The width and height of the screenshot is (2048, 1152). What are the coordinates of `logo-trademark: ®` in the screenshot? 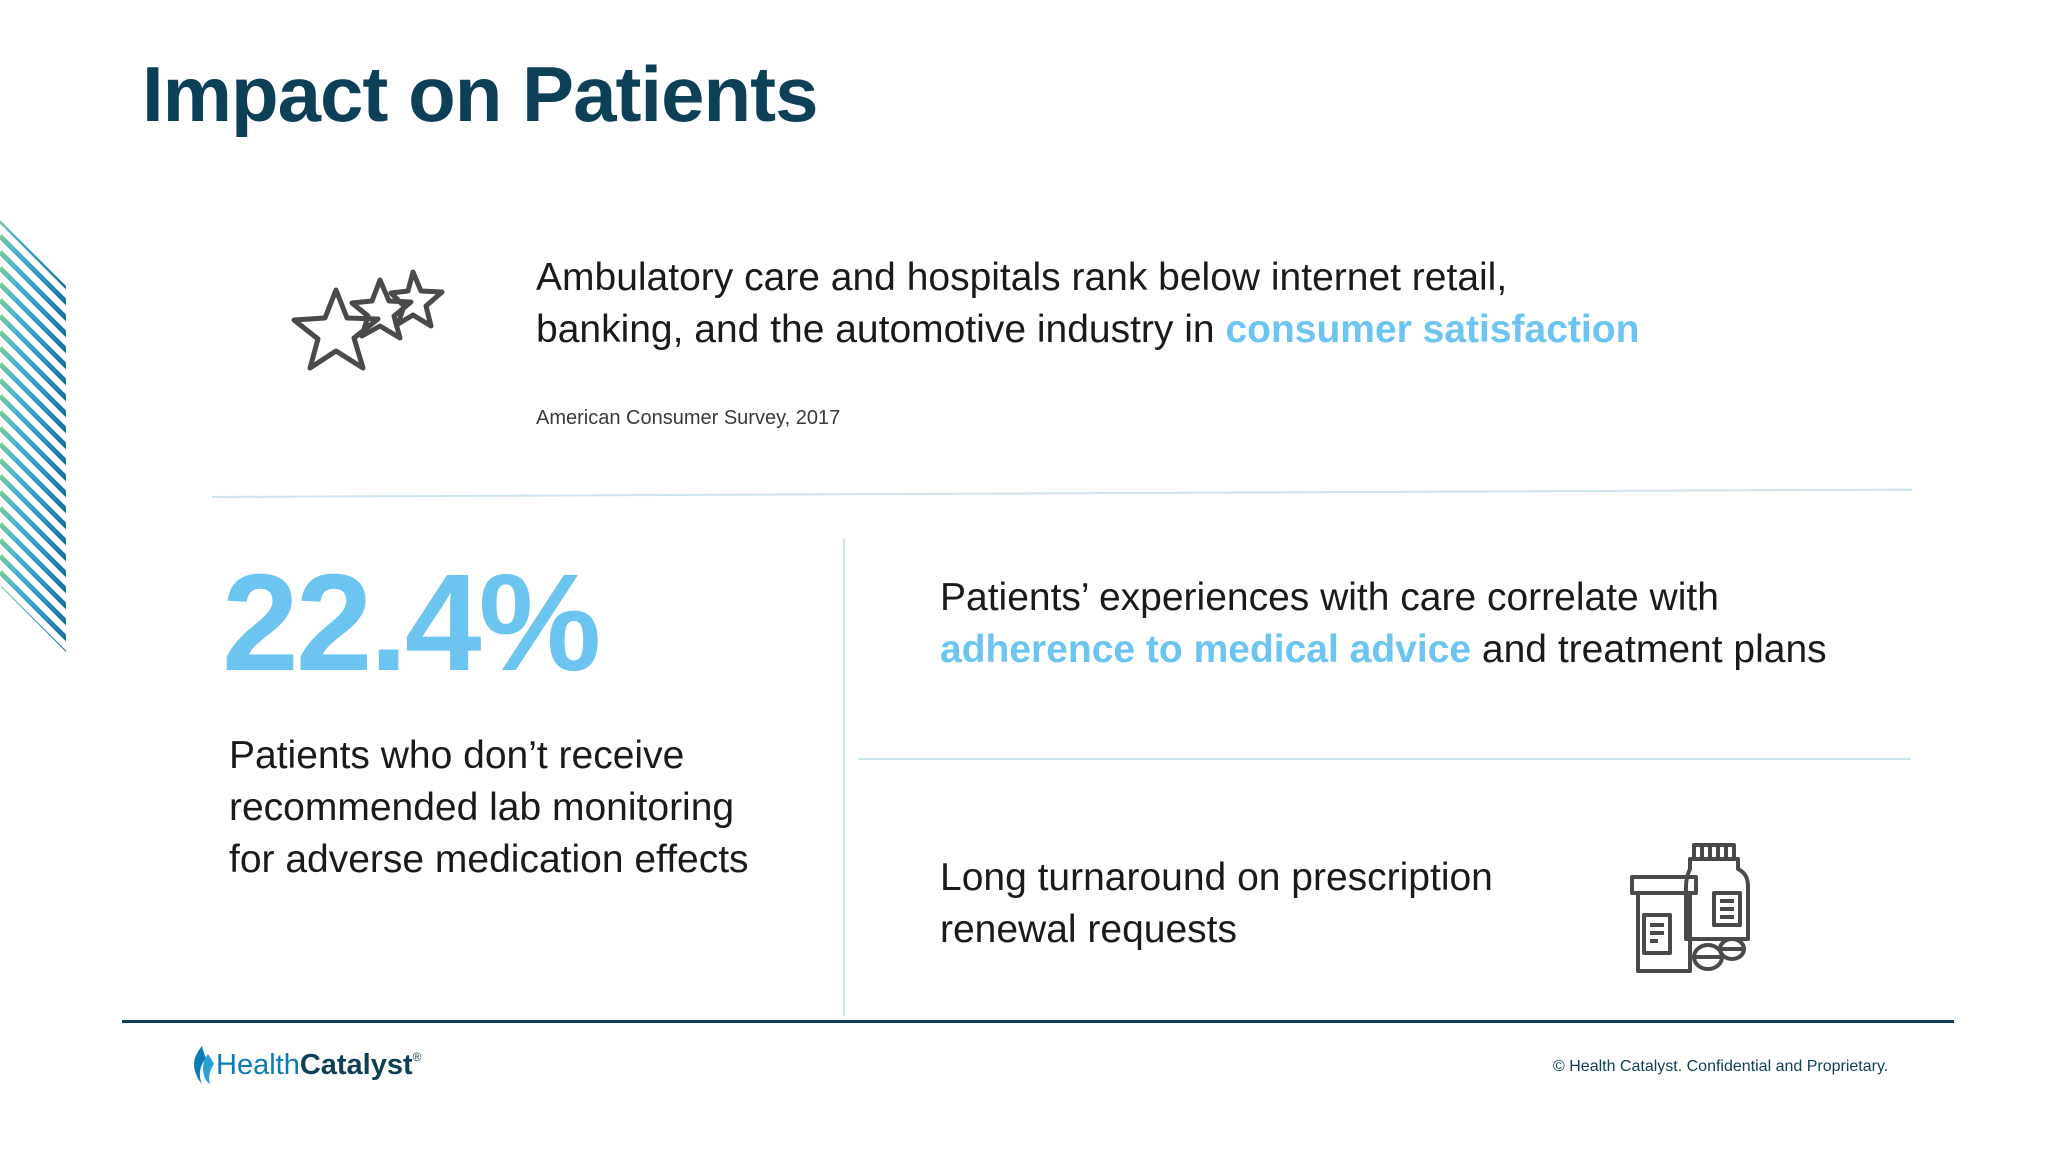 It's located at (417, 1057).